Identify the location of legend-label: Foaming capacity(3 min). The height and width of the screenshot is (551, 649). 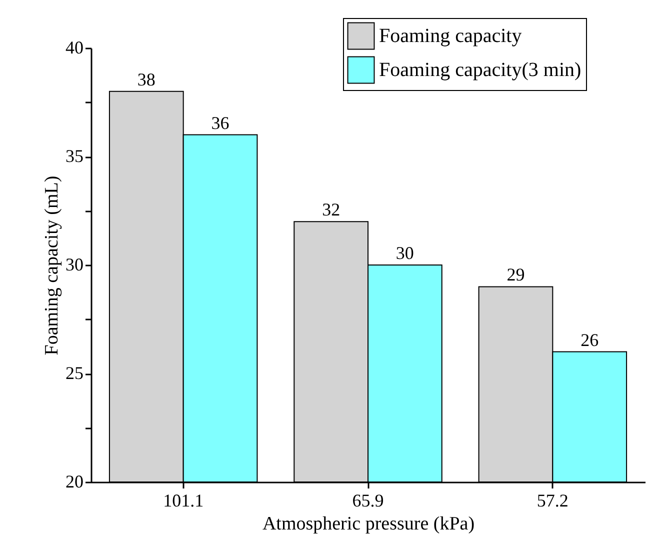
(480, 70).